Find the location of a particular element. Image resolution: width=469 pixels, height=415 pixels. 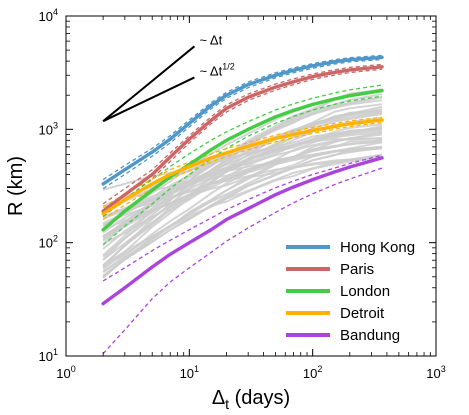

y-tick-label: 10⁴ is located at coordinates (48, 15).